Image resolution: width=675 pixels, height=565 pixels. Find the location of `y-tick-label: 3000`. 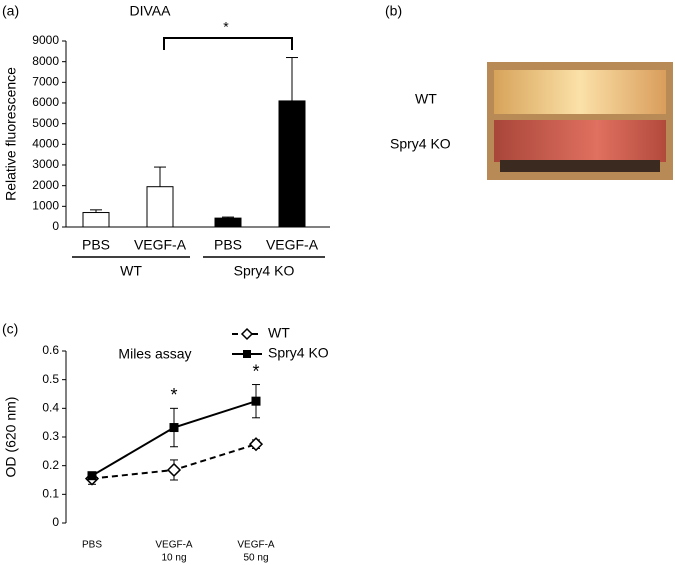

y-tick-label: 3000 is located at coordinates (45, 164).